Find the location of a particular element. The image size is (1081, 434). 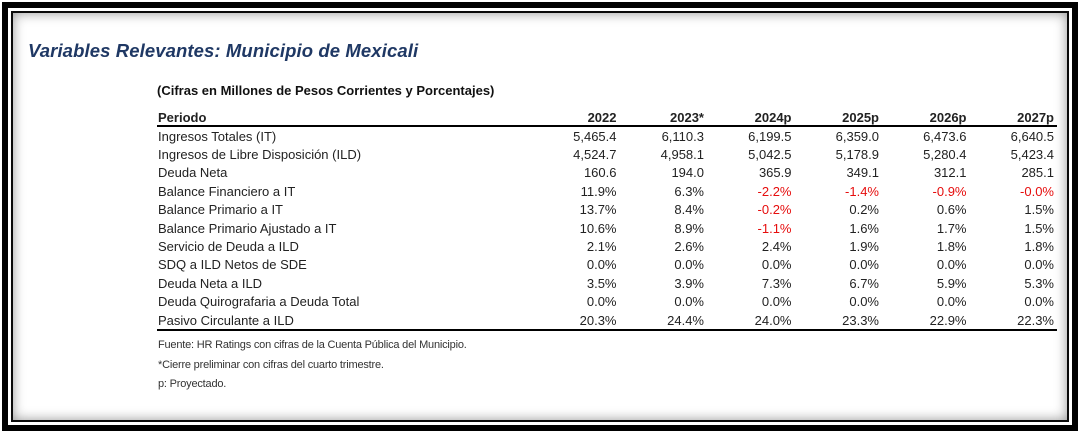

row-label: Ingresos Totales (IT) is located at coordinates (217, 136).